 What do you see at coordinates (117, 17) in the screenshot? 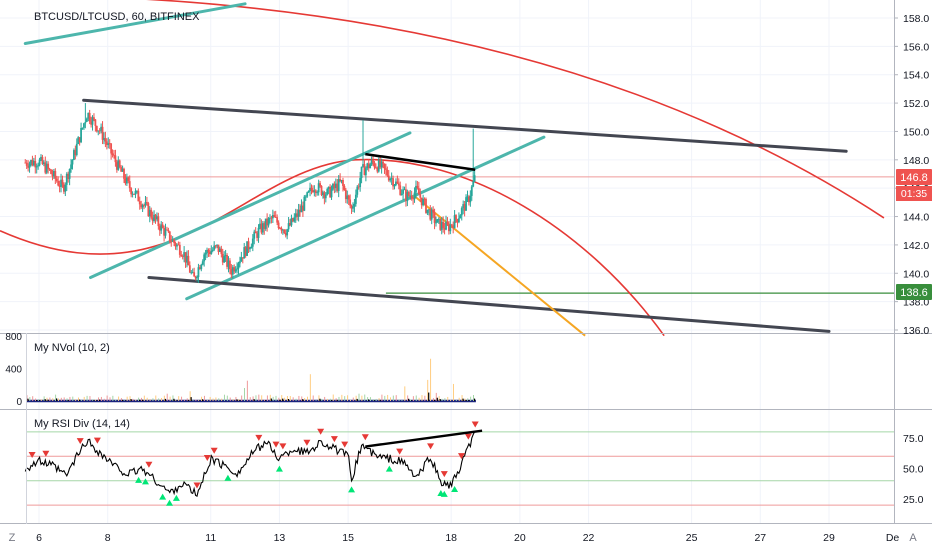
I see `symbol-title: BTCUSD/LTCUSD, 60, BITFINEX` at bounding box center [117, 17].